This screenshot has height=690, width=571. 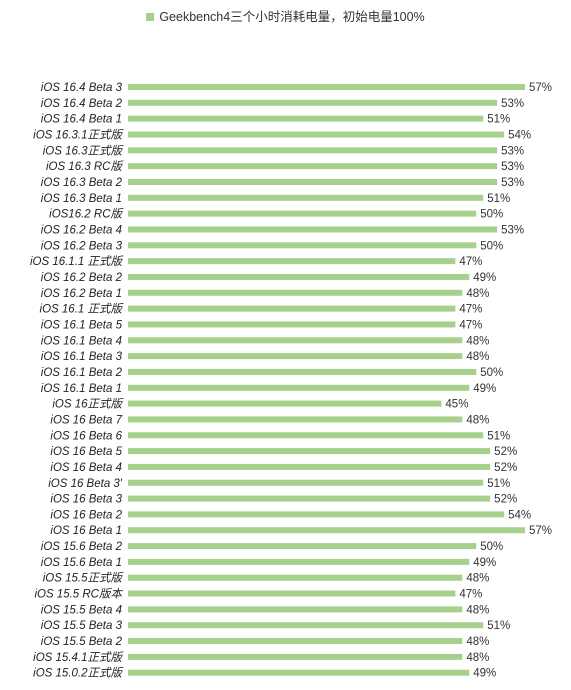 What do you see at coordinates (86, 468) in the screenshot?
I see `category-label: iOS 16 Beta 4` at bounding box center [86, 468].